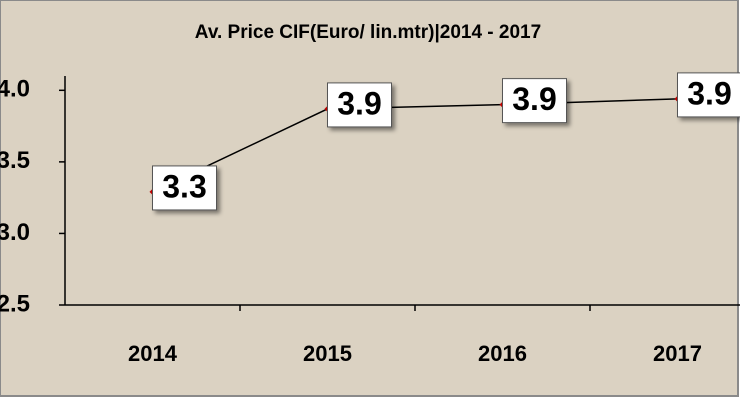  What do you see at coordinates (15, 232) in the screenshot?
I see `y-tick-label: 3.0` at bounding box center [15, 232].